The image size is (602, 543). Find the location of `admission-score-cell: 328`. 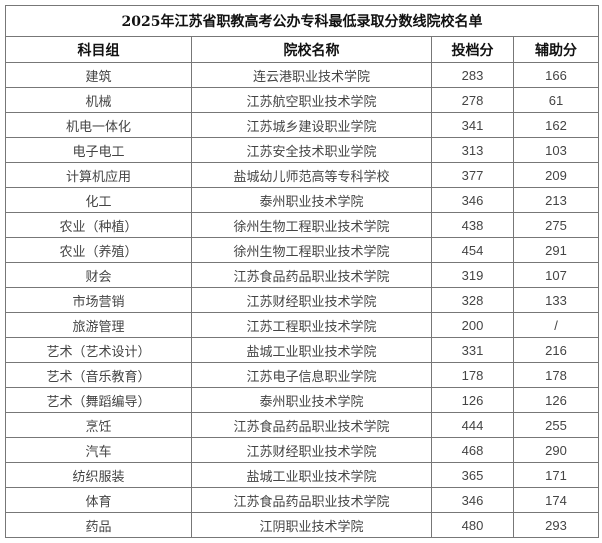

admission-score-cell: 328 is located at coordinates (472, 300).